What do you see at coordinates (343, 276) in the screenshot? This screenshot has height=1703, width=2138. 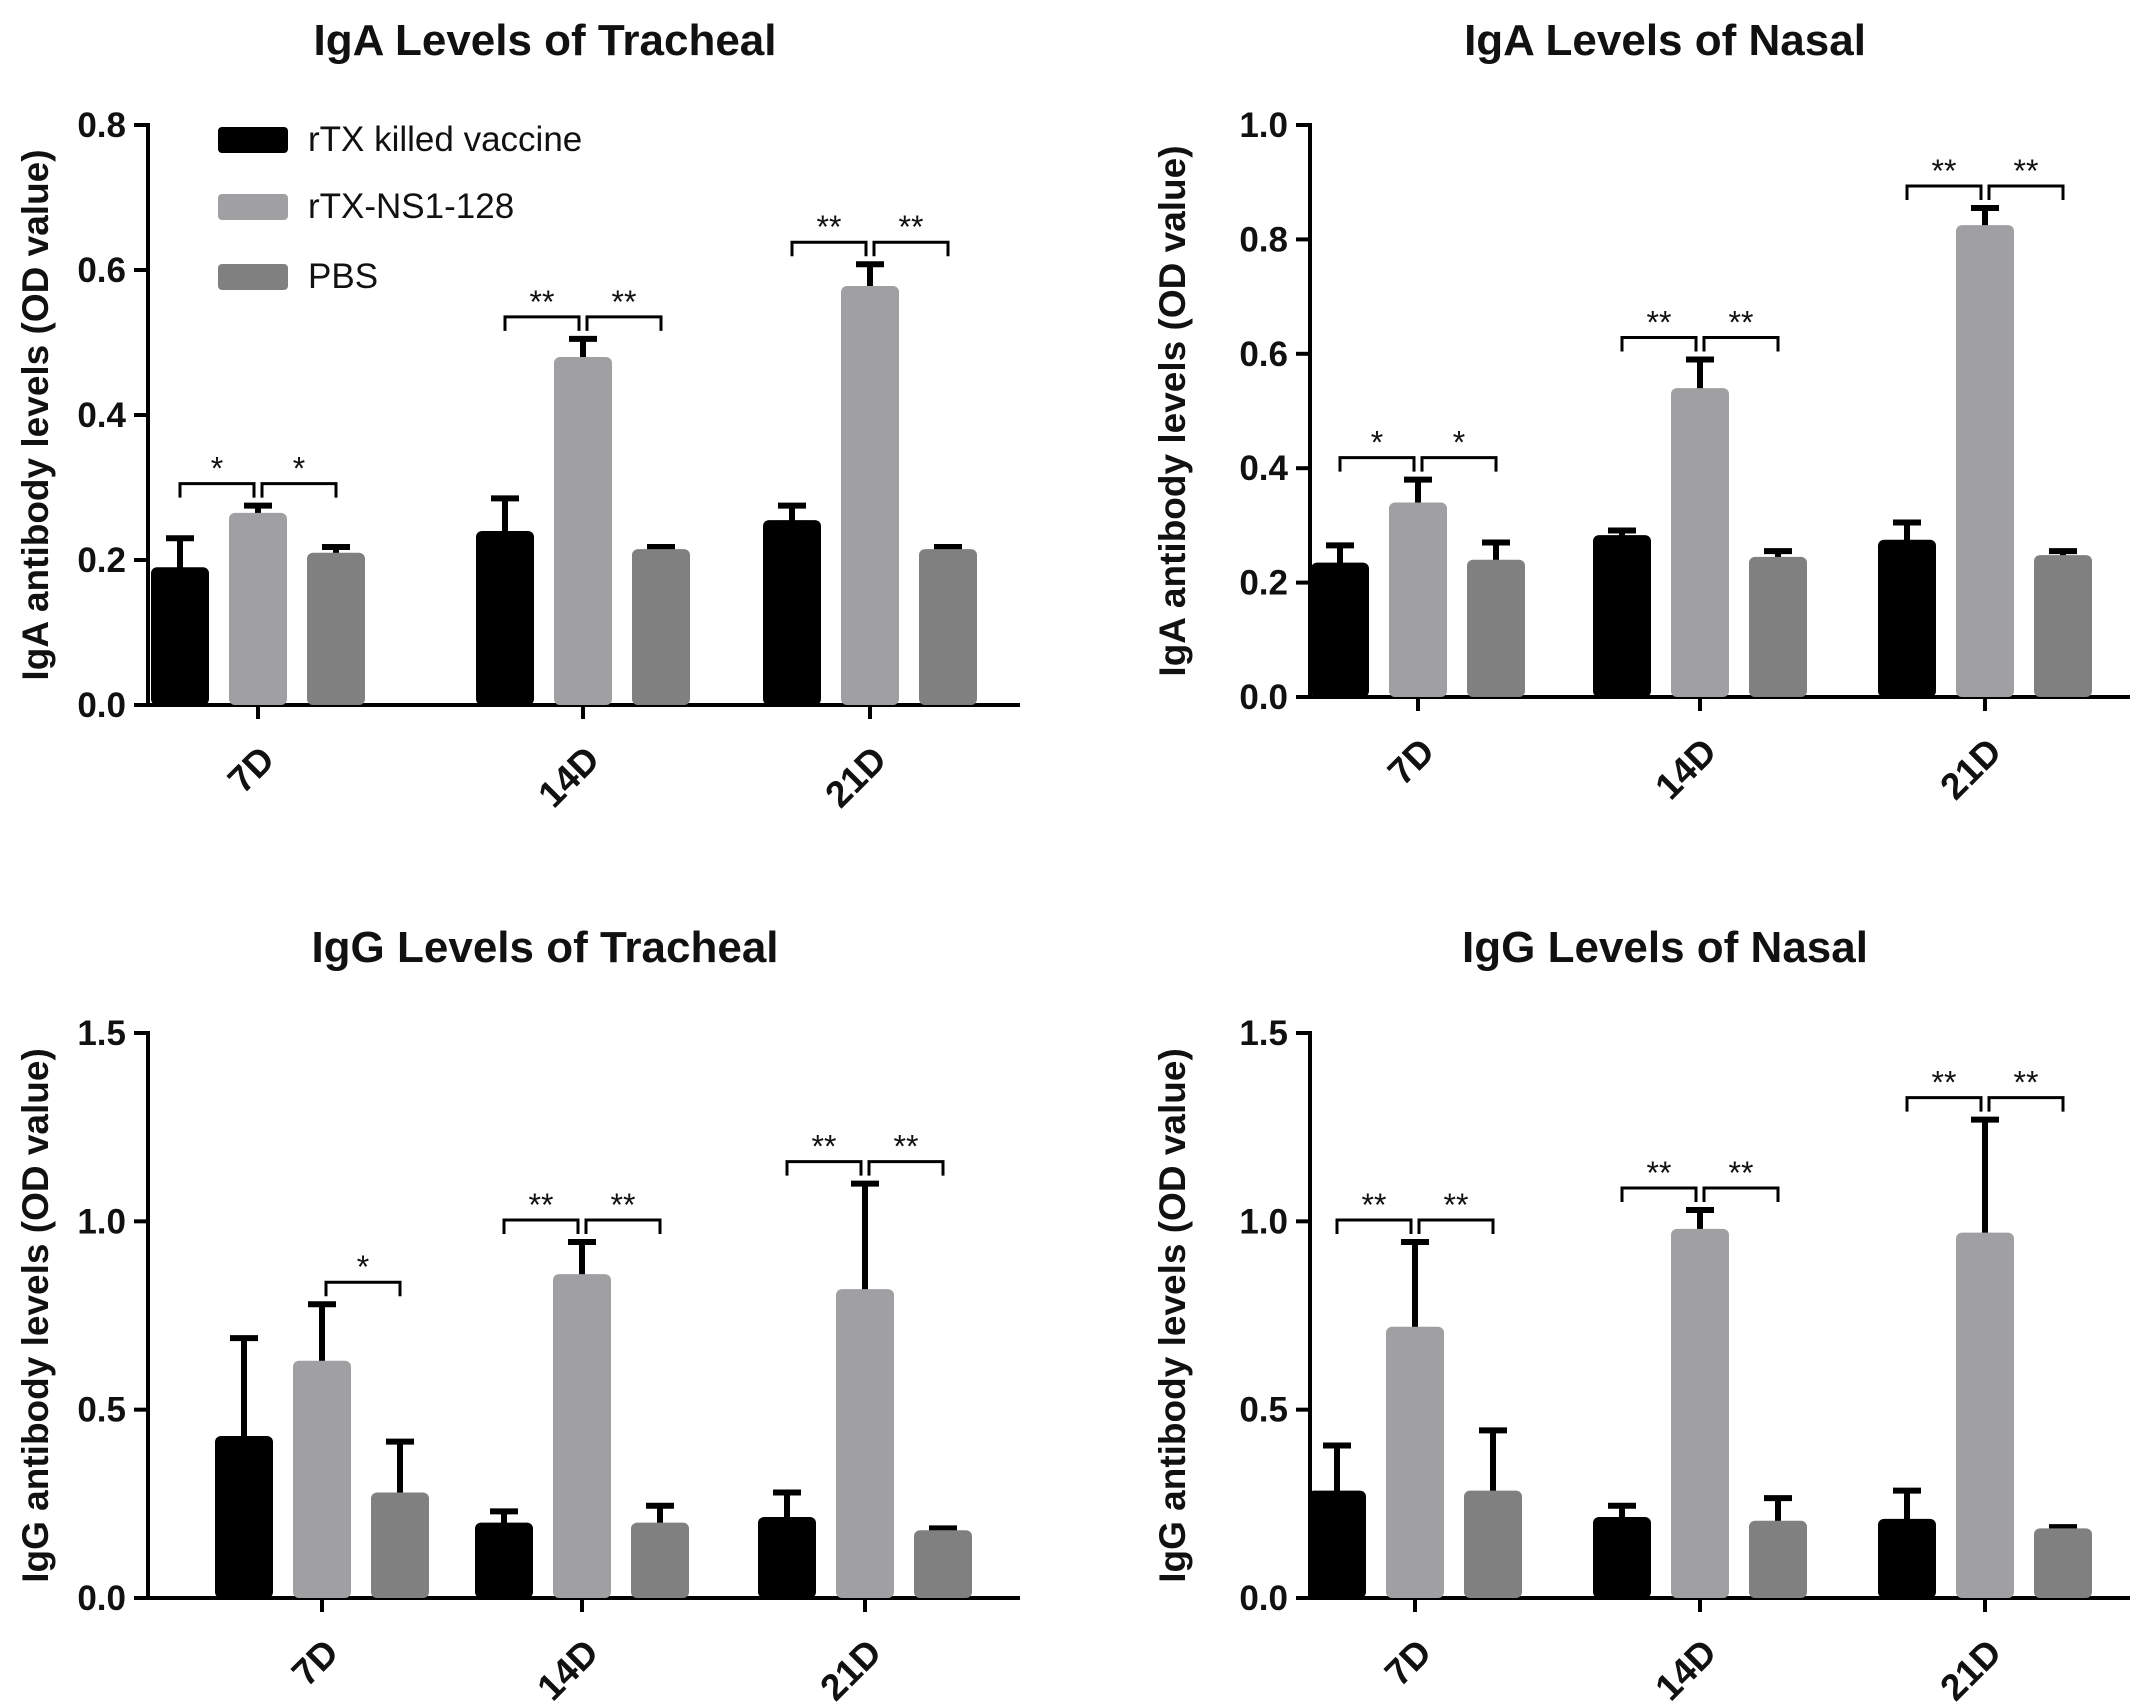 I see `legend-label-pbs: PBS` at bounding box center [343, 276].